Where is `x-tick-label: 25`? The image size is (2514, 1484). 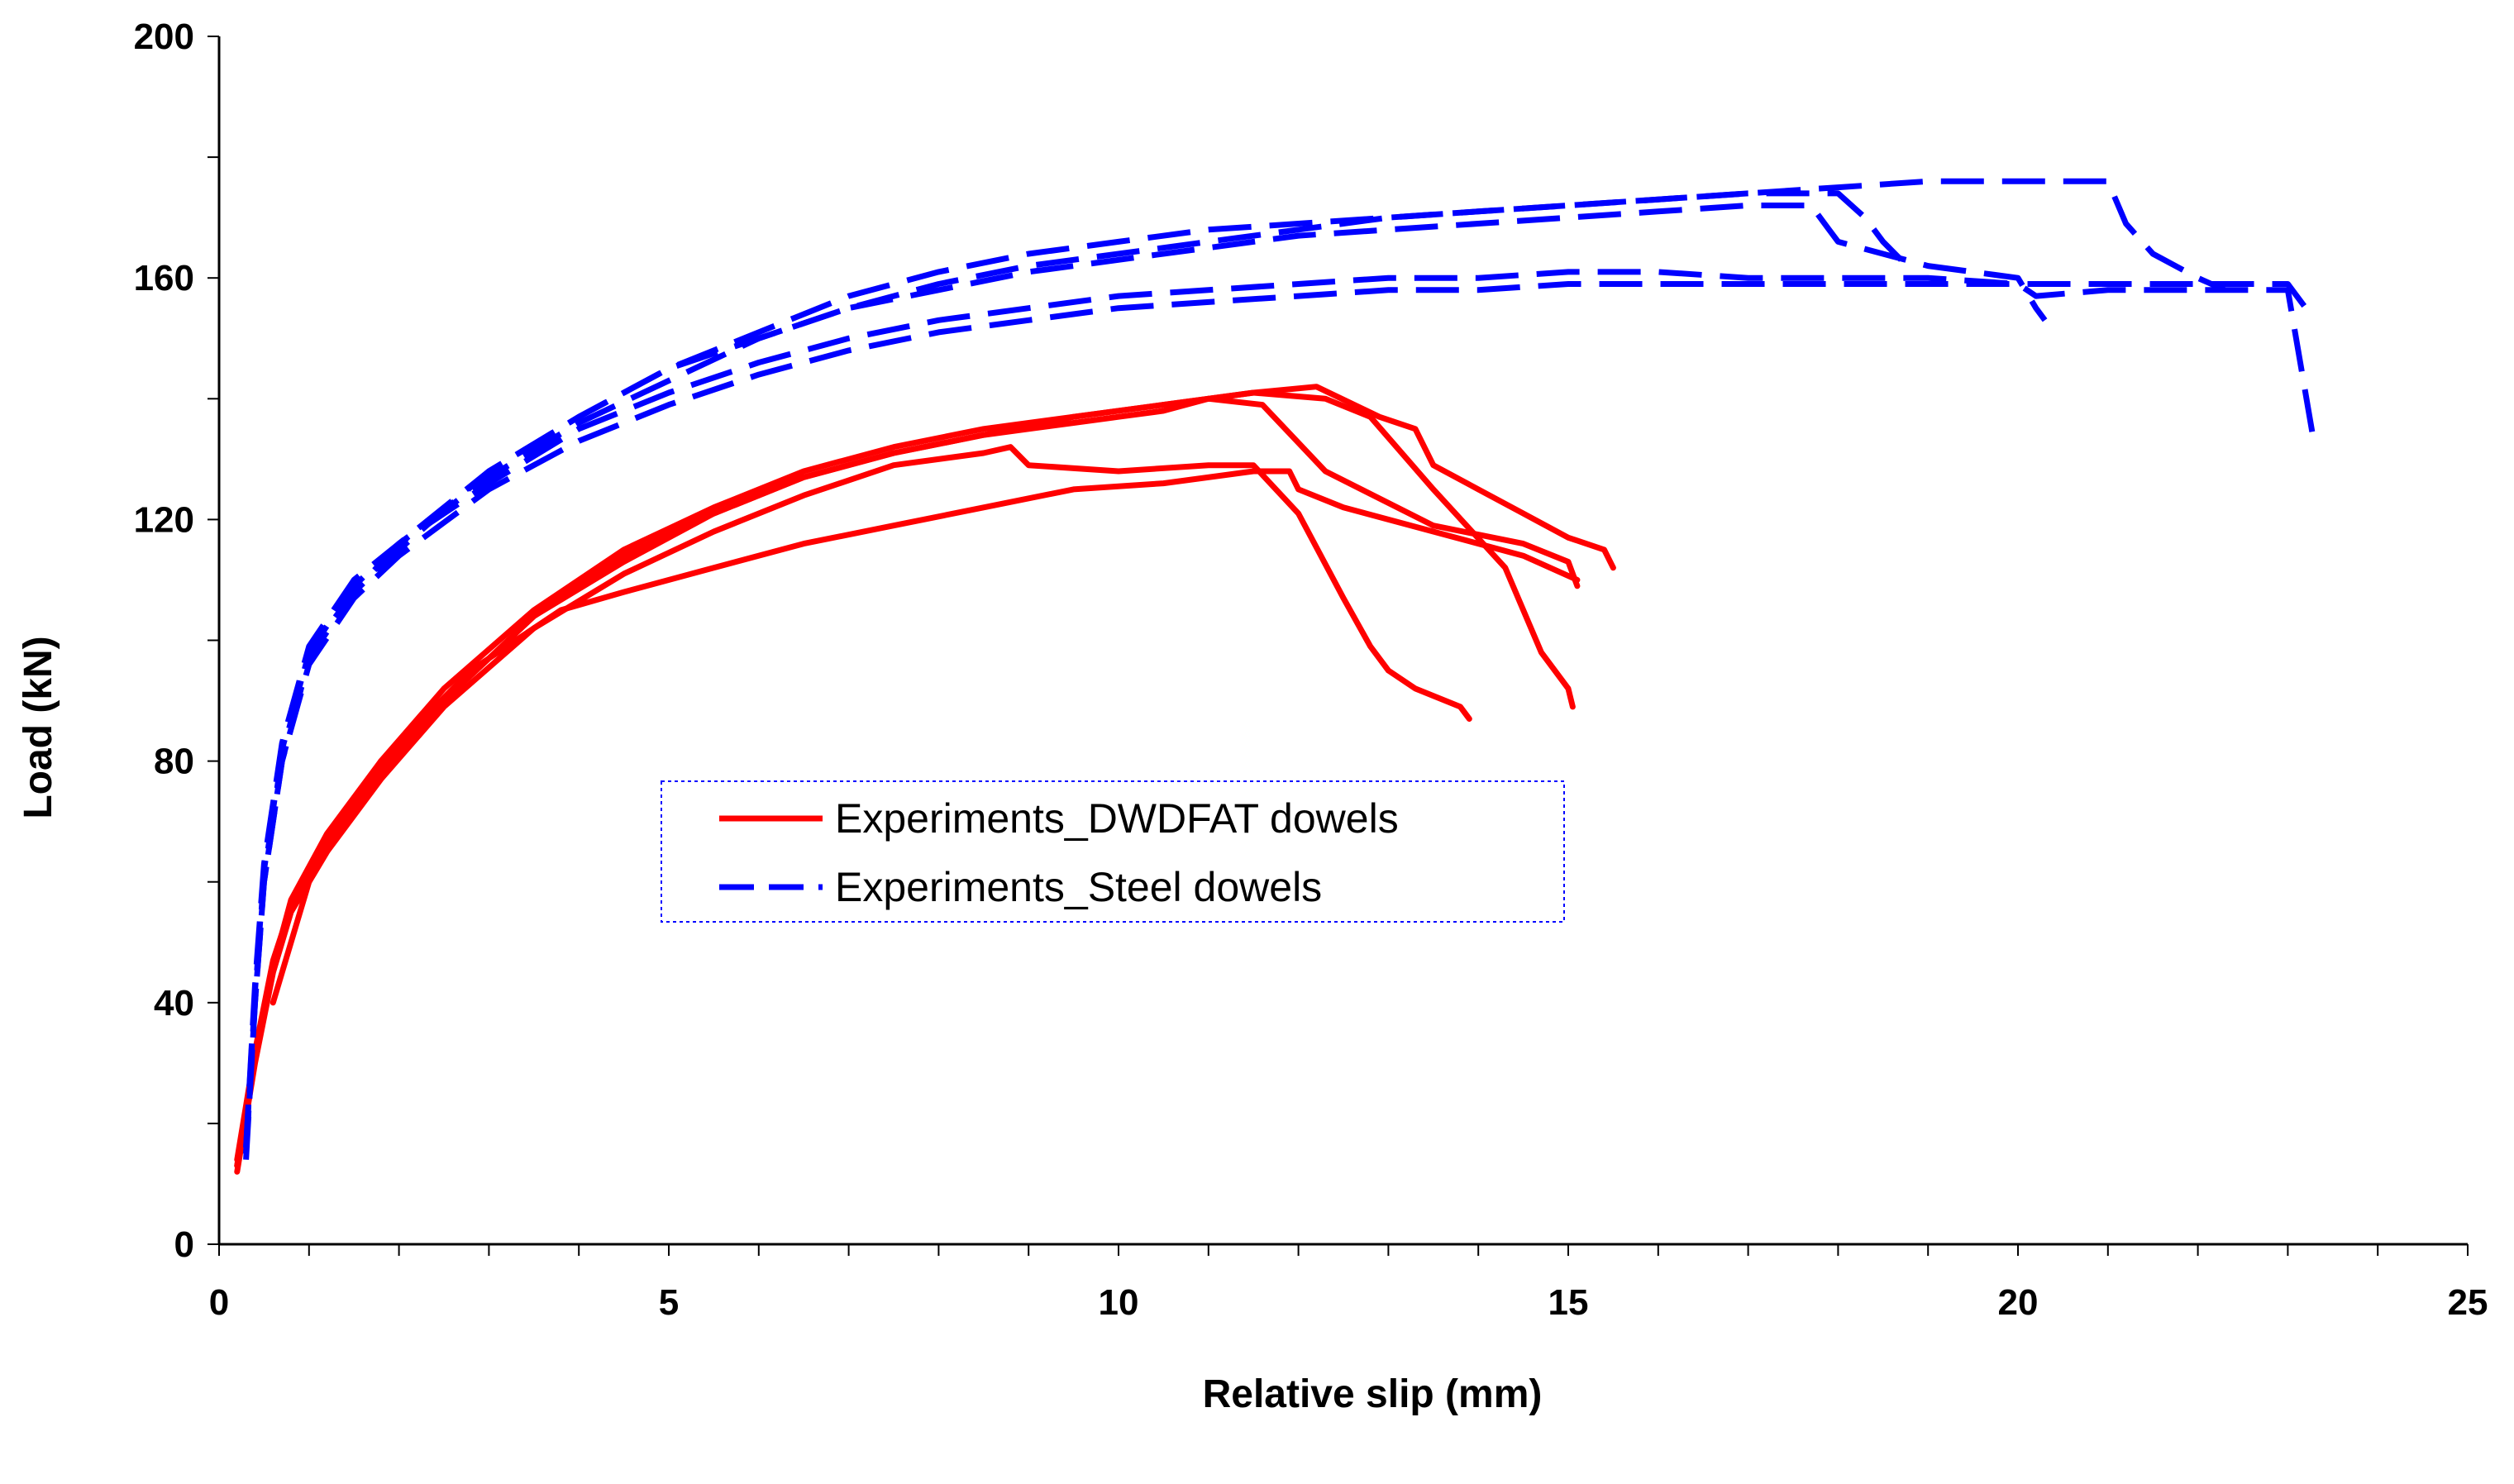
x-tick-label: 25 is located at coordinates (2468, 1303).